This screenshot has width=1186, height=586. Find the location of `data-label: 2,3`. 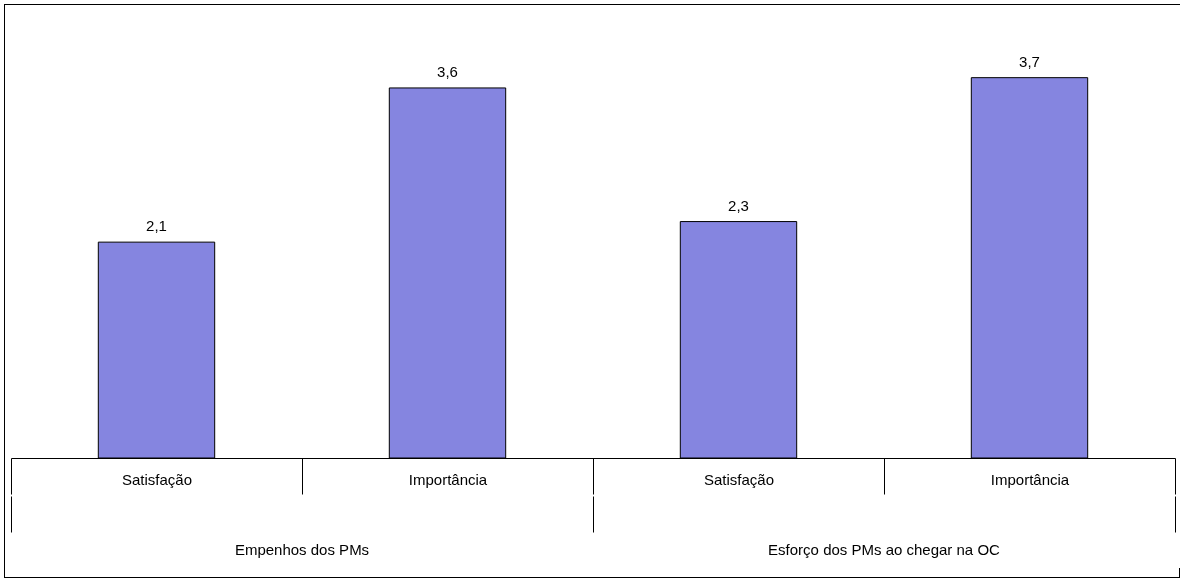

data-label: 2,3 is located at coordinates (738, 205).